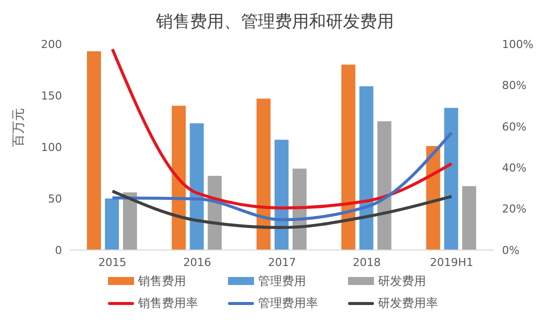 This screenshot has width=550, height=330. I want to click on y2-tick-label: 20%, so click(514, 209).